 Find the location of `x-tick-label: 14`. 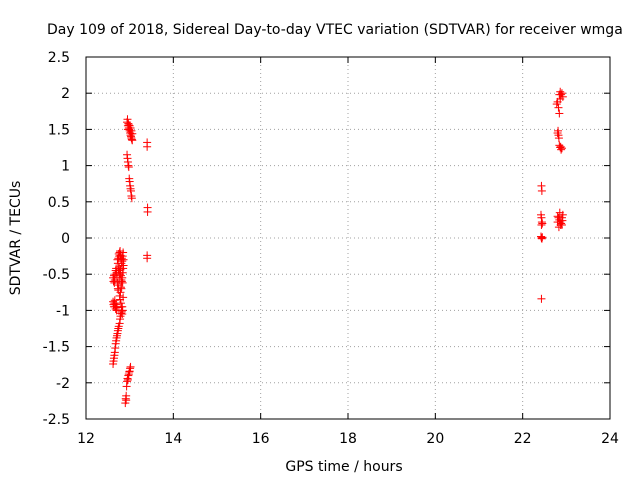

x-tick-label: 14 is located at coordinates (173, 439).